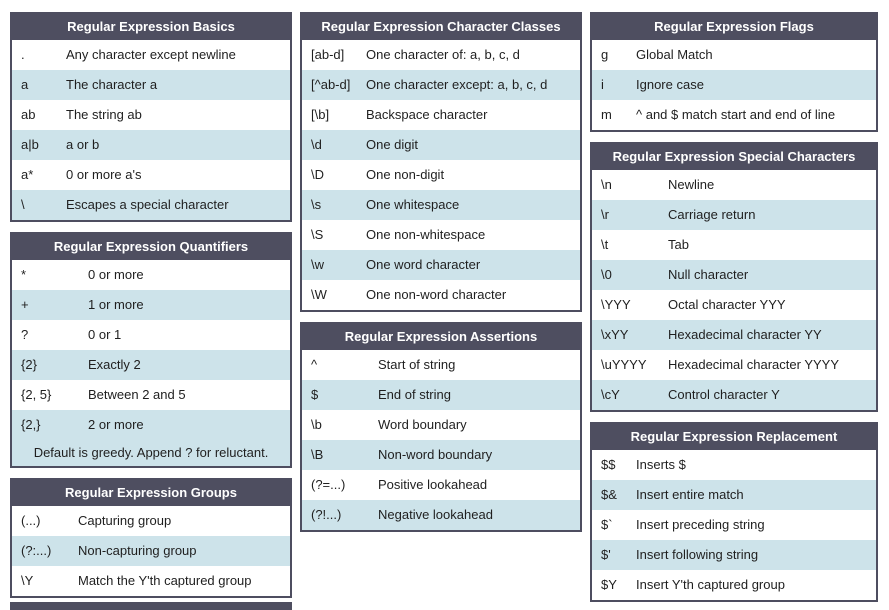  I want to click on table-row: (?=...) Positive lookahead, so click(441, 485).